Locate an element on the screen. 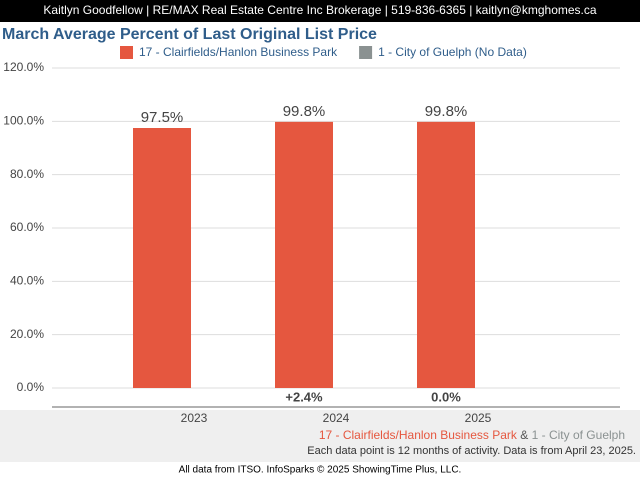  y-tick-label: 60.0% is located at coordinates (27, 227).